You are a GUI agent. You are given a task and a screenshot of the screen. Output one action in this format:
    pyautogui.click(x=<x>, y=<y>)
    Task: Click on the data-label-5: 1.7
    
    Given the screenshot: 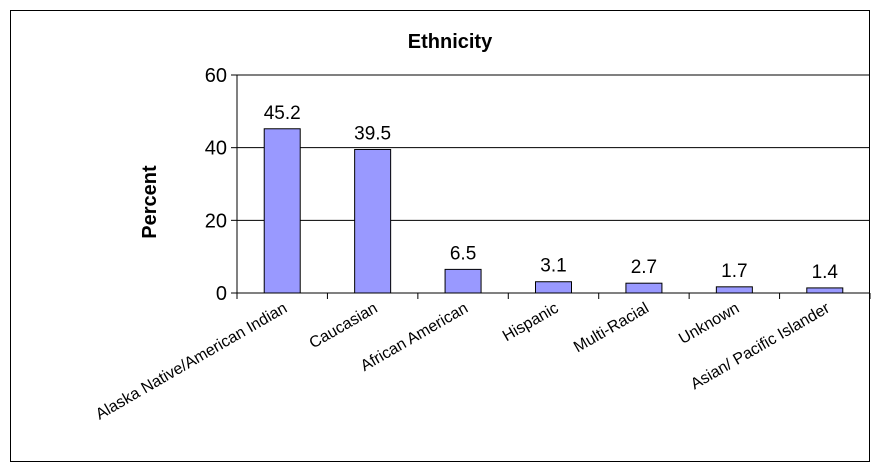 What is the action you would take?
    pyautogui.click(x=734, y=271)
    